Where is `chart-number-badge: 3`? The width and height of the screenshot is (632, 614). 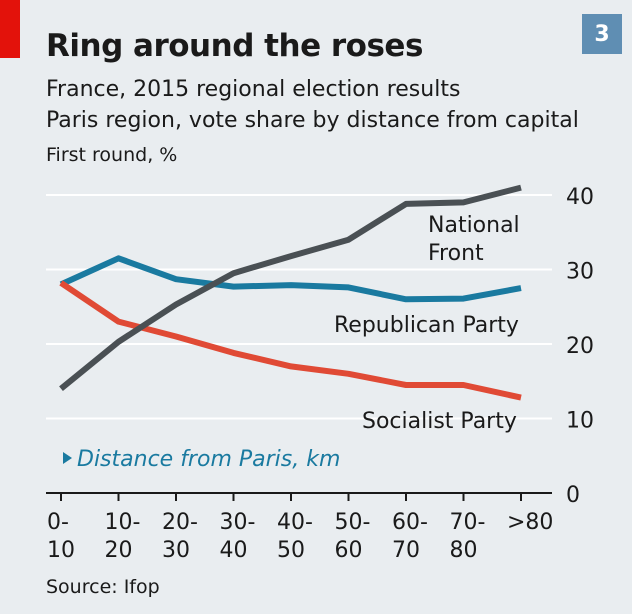
chart-number-badge: 3 is located at coordinates (602, 34).